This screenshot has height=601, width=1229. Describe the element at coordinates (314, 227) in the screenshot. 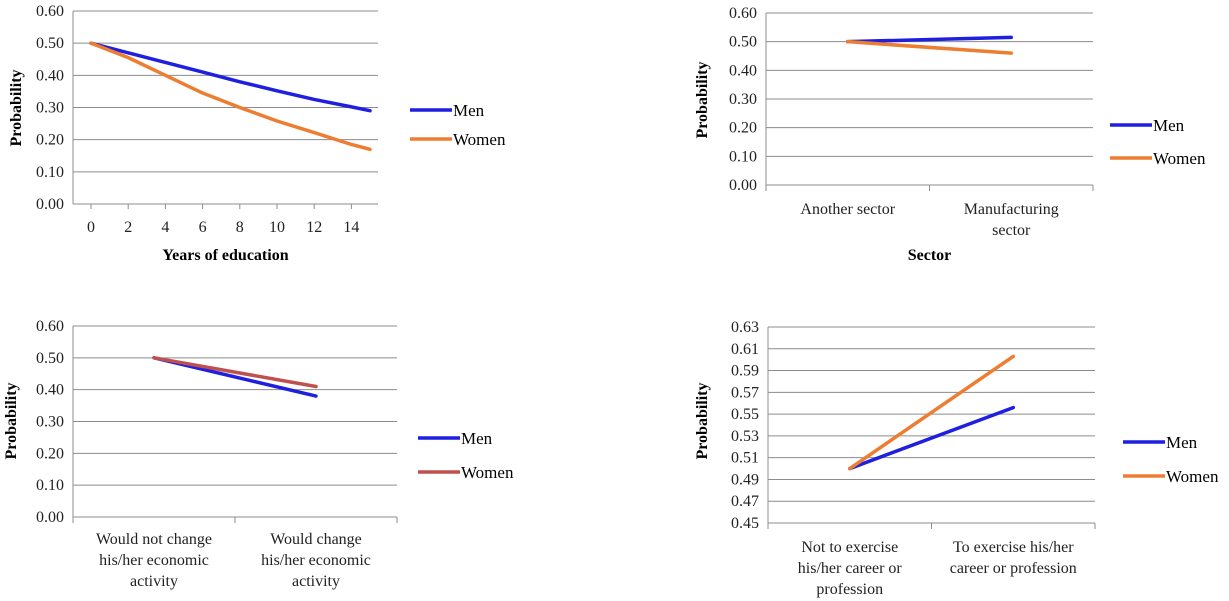

I see `x-tick-label: 12` at that location.